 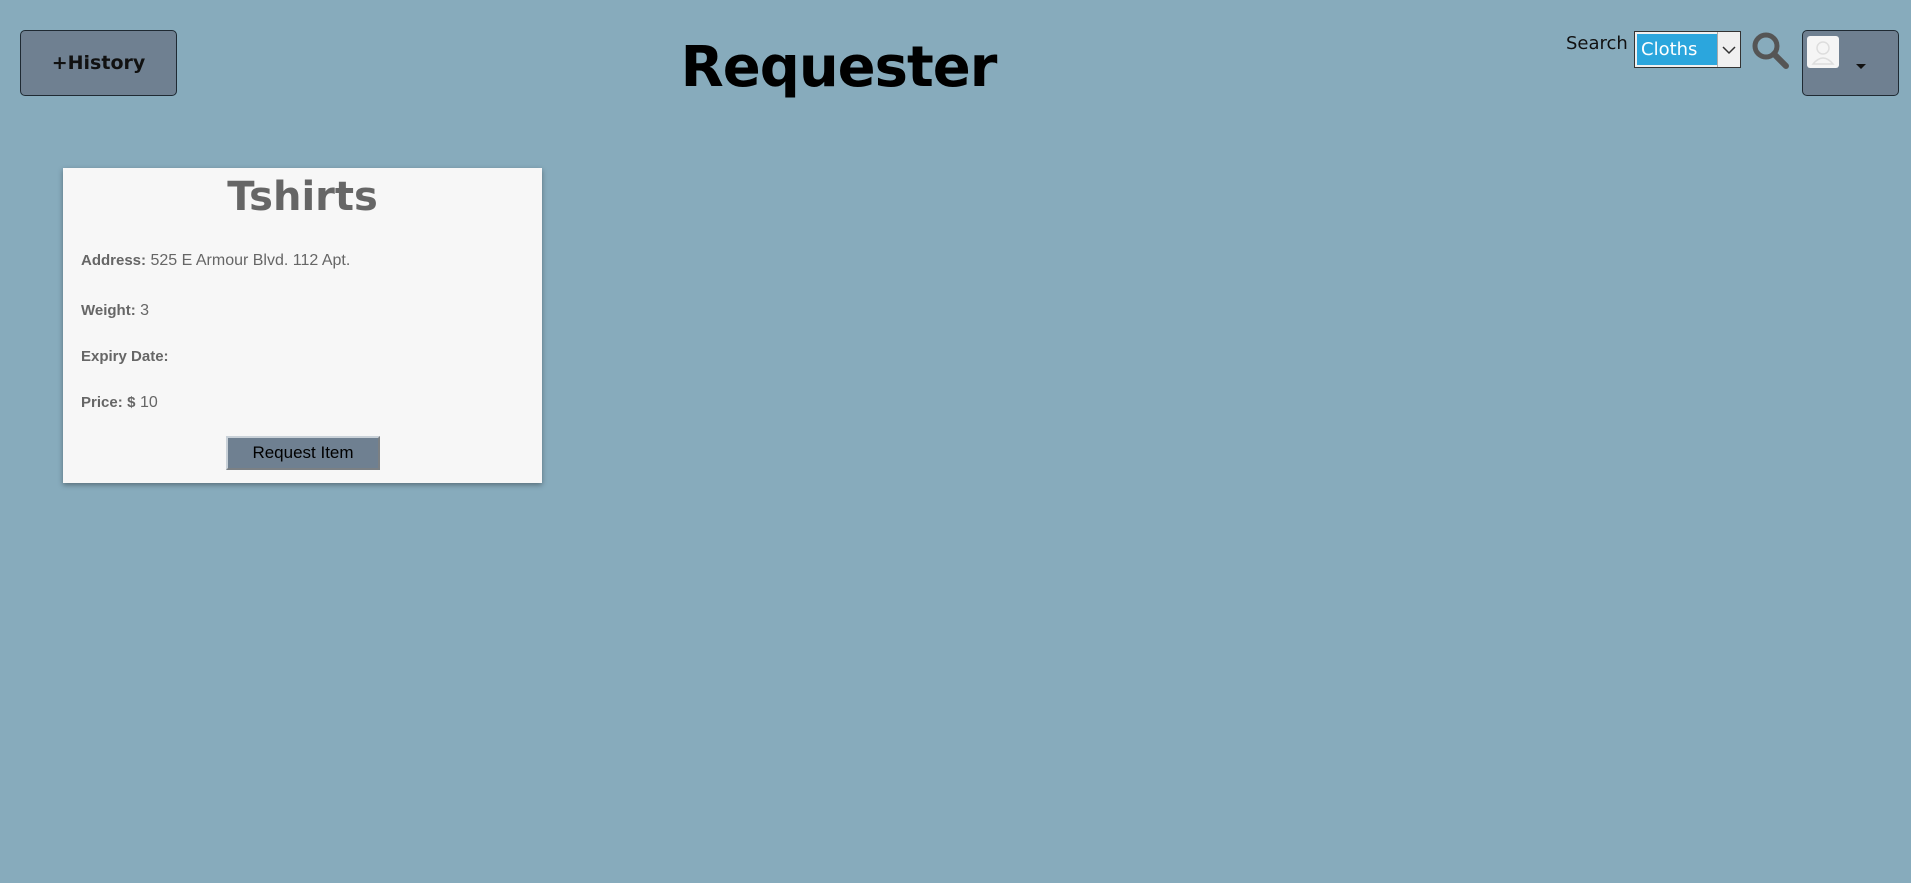 I want to click on item-weight: Weight: 3, so click(x=115, y=311).